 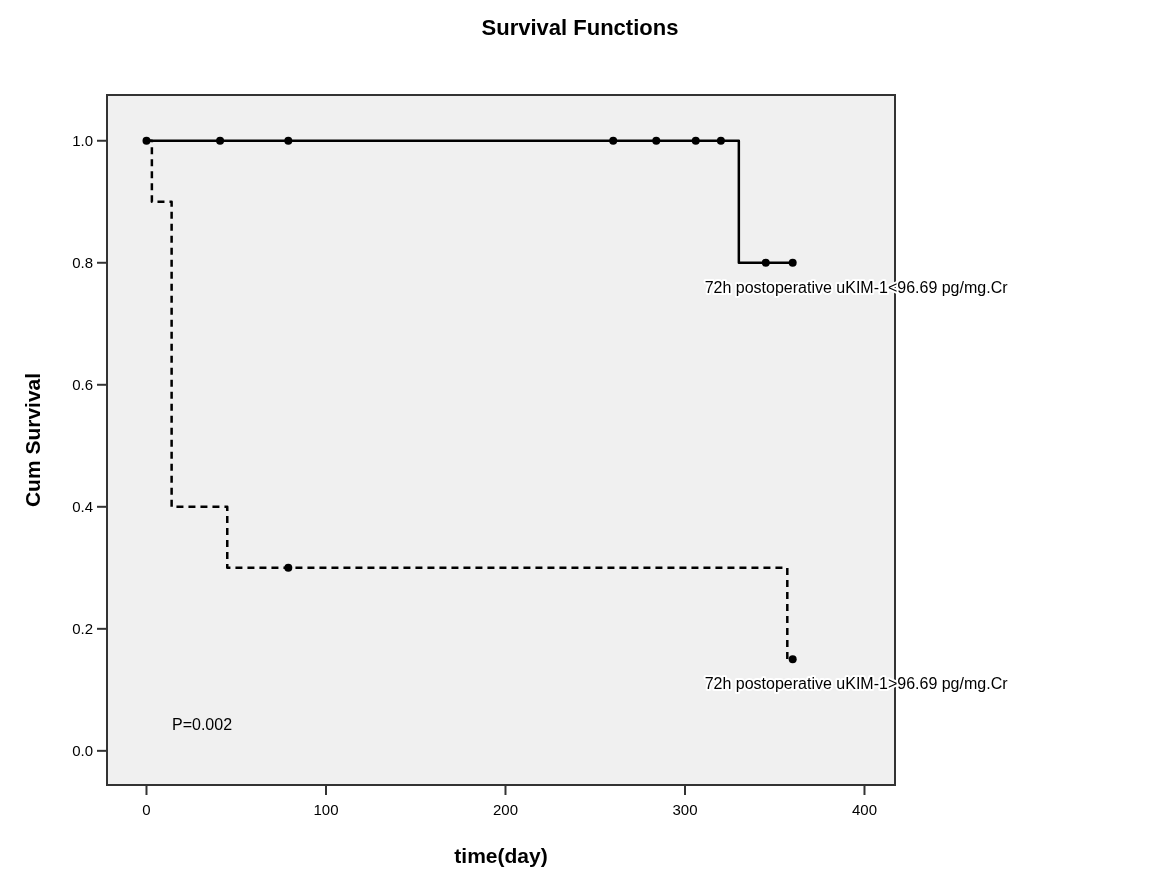 I want to click on y-tick-label: 0.4, so click(x=82, y=507).